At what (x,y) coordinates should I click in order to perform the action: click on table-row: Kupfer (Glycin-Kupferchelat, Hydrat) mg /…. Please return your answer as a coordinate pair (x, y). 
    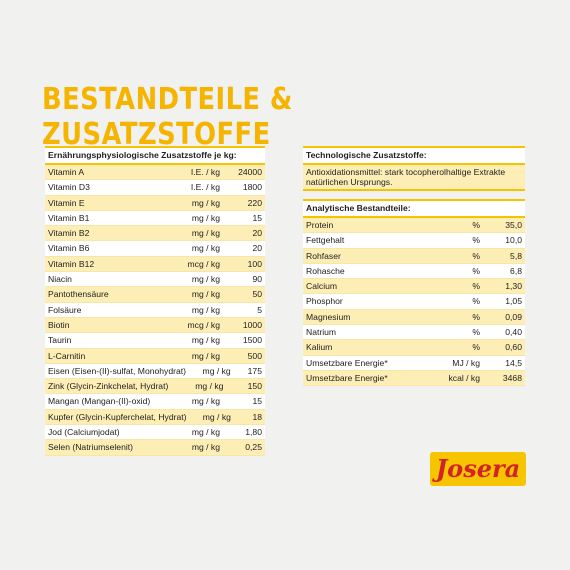
    Looking at the image, I should click on (155, 417).